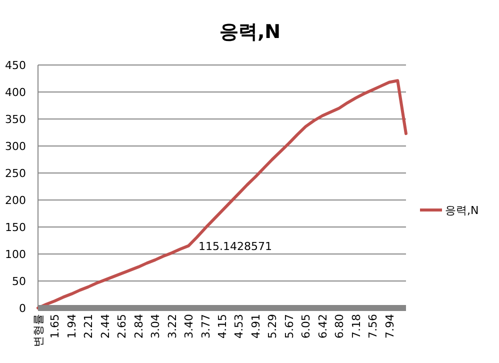  I want to click on x-tick-label: 4.15, so click(222, 326).